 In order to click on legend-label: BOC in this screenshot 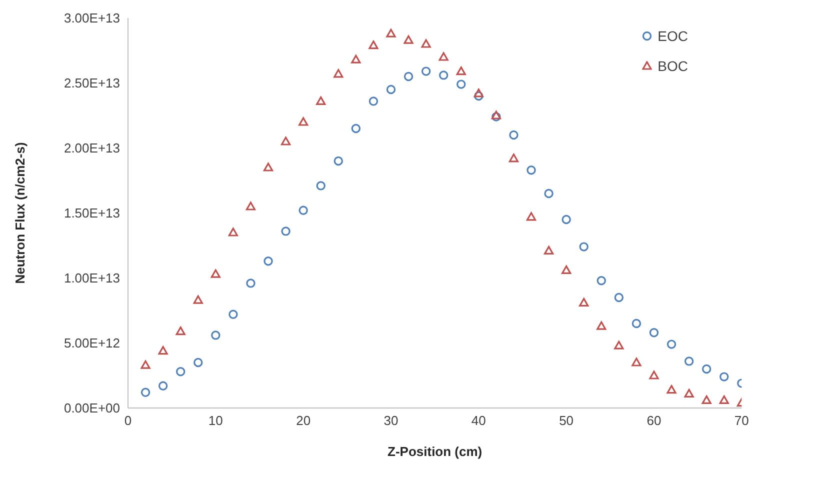, I will do `click(673, 66)`.